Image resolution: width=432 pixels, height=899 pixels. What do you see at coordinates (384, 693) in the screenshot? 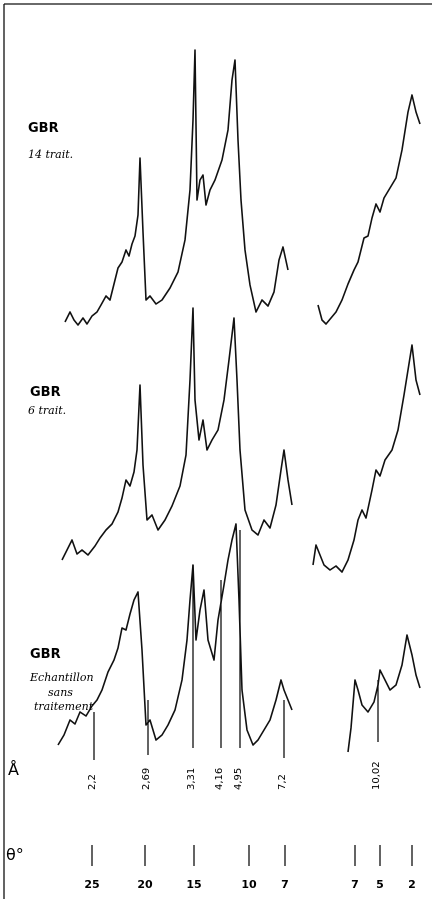
I see `trace-untreated-right` at bounding box center [384, 693].